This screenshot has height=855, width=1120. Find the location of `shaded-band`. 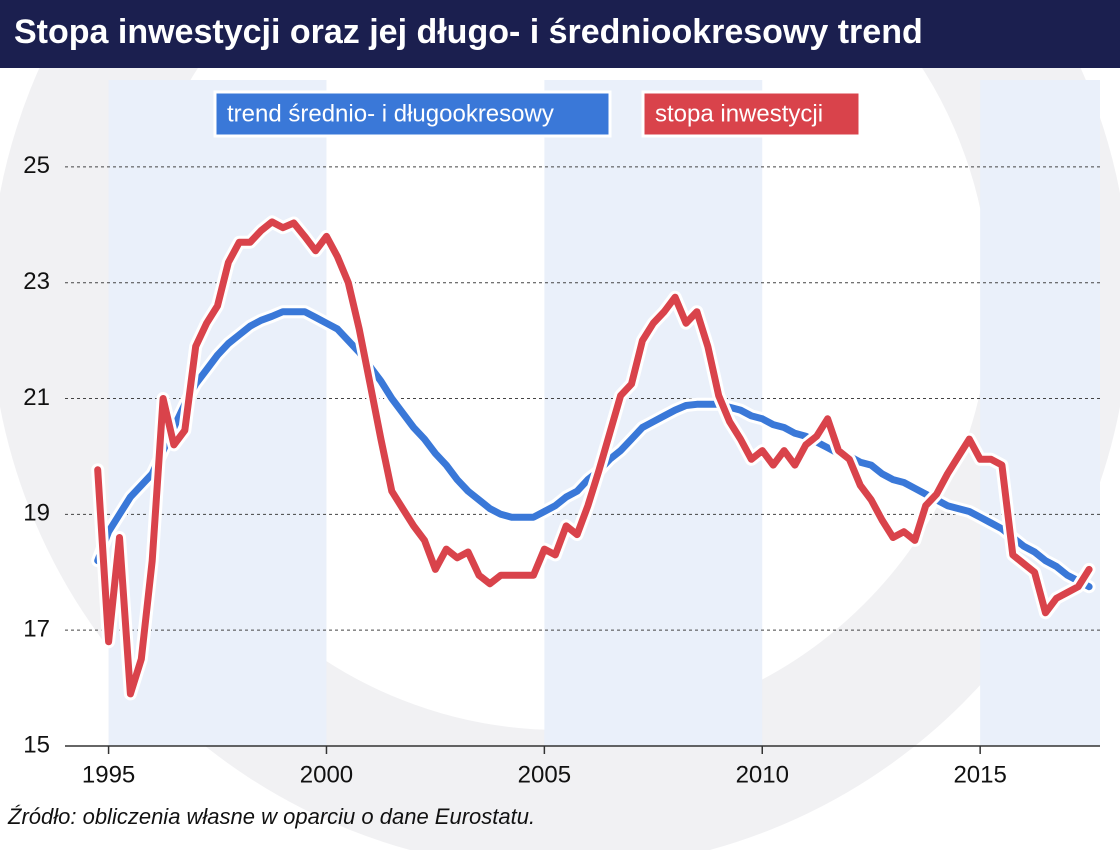

shaded-band is located at coordinates (1040, 413).